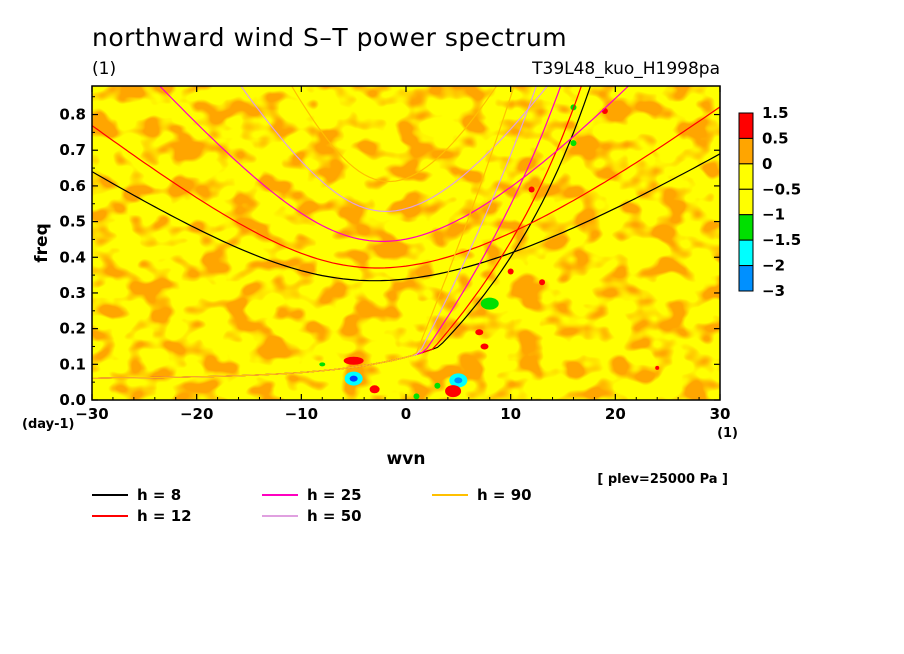  I want to click on colorbar-label: 0.5, so click(775, 138).